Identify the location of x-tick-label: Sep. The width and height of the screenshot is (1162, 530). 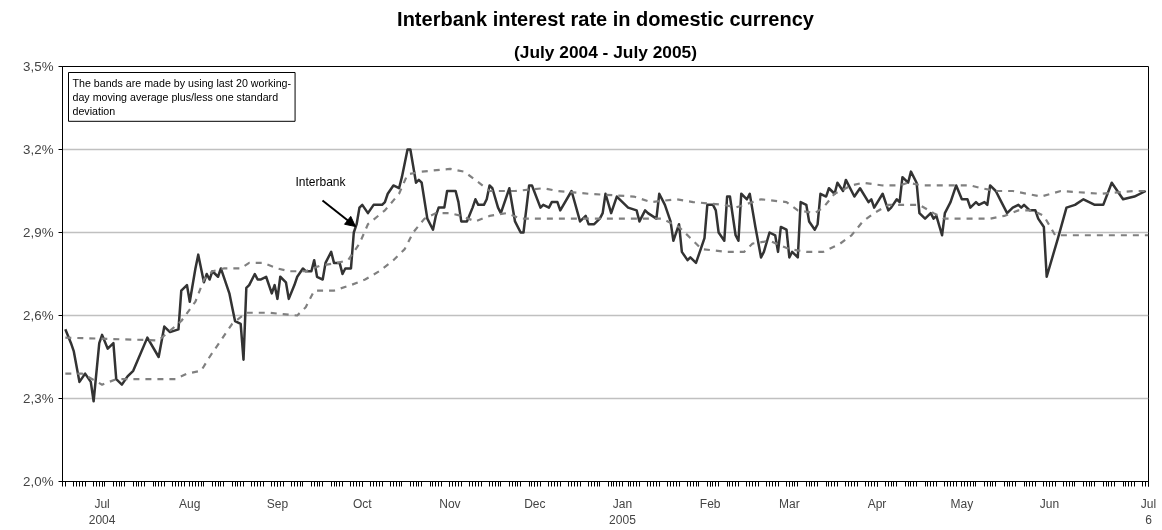
(277, 503).